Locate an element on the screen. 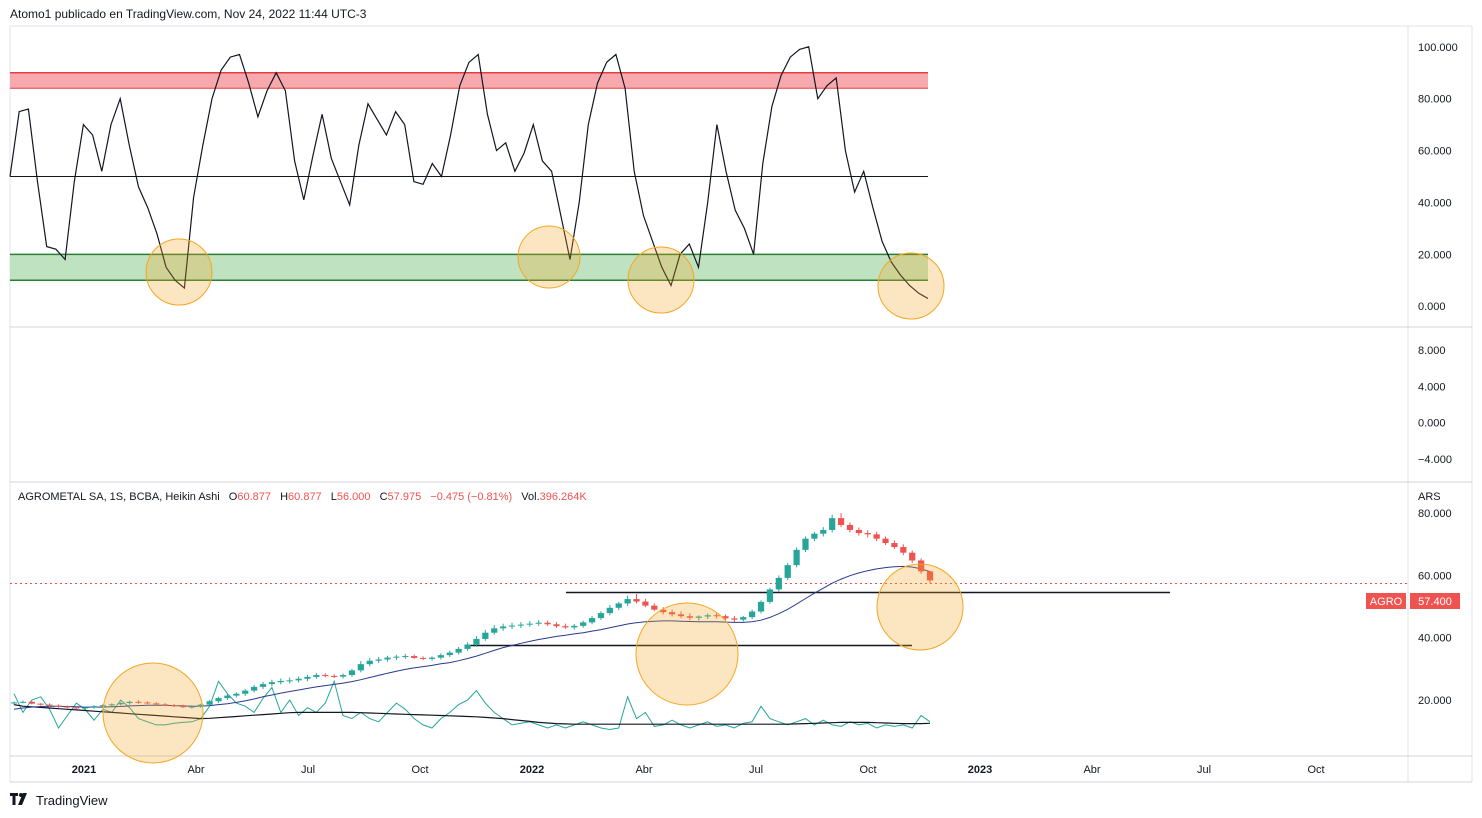  legend-c-label: C is located at coordinates (383, 497).